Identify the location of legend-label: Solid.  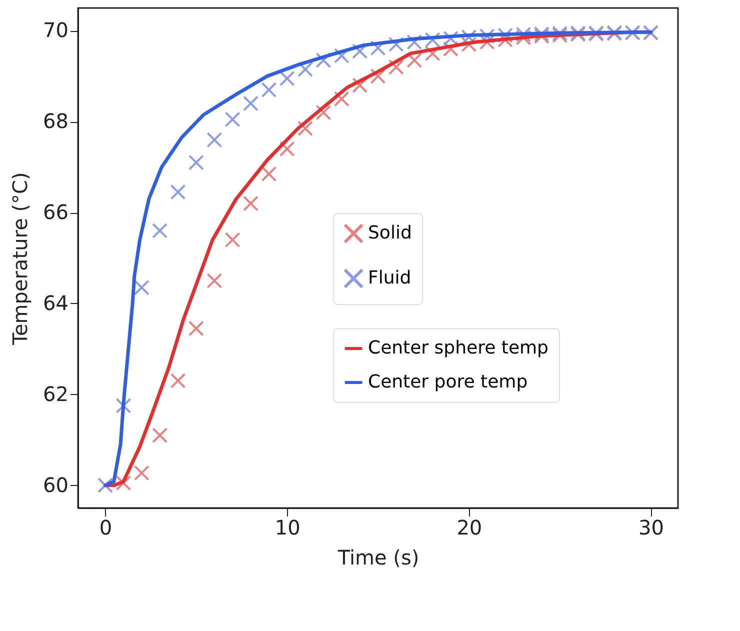
(390, 233).